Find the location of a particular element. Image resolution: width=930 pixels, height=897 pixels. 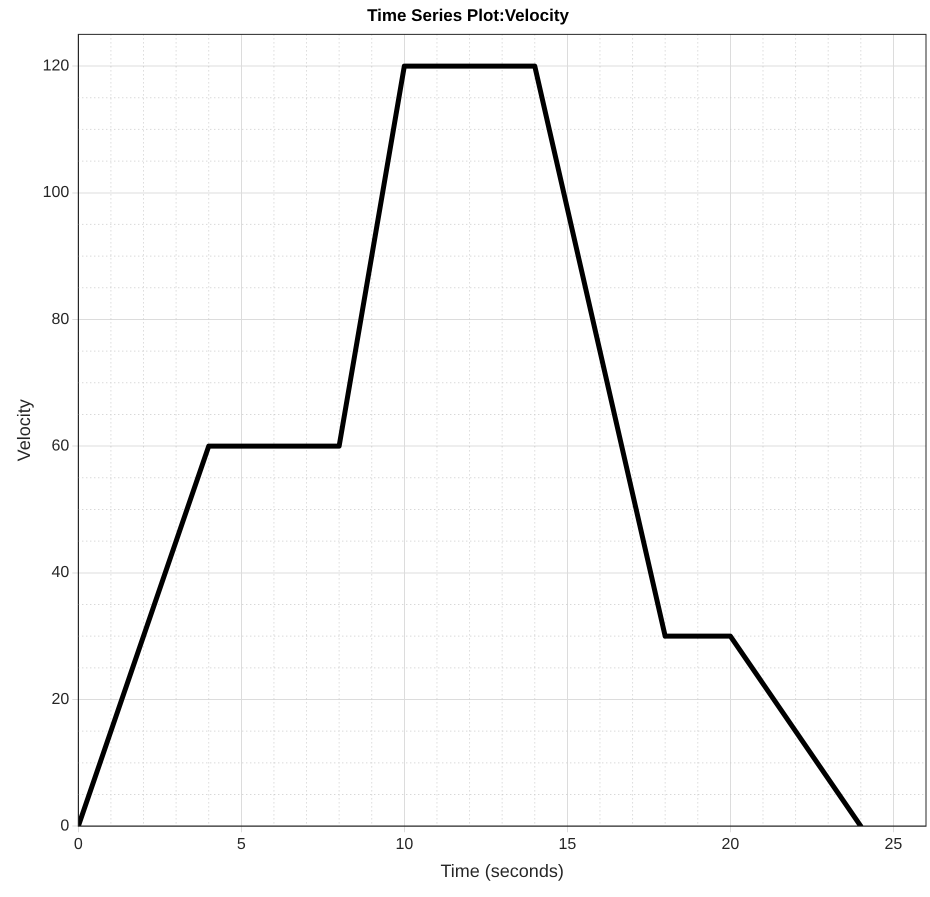

y-tick-label: 40 is located at coordinates (61, 573).